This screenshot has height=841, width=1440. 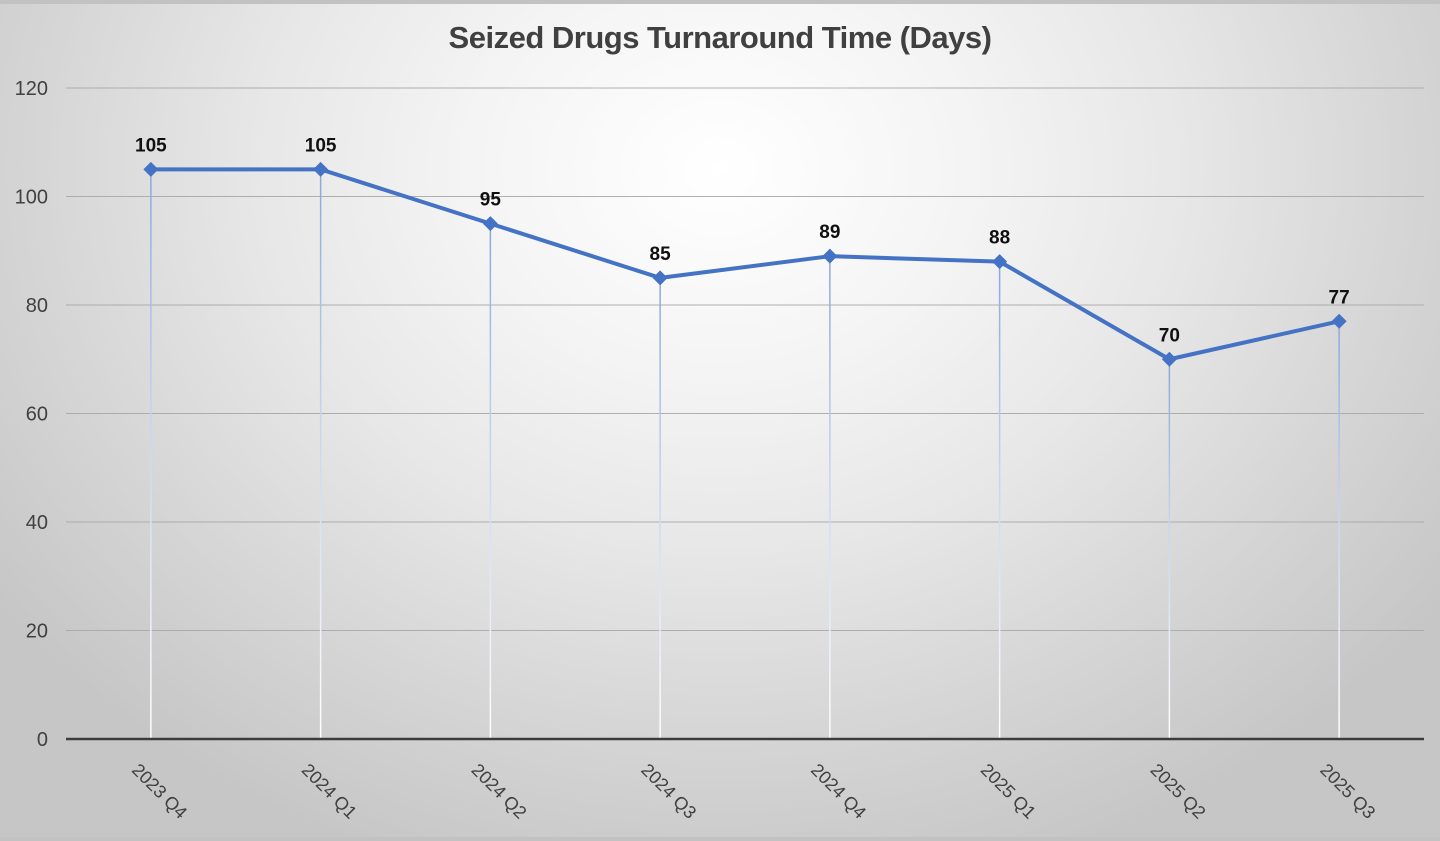 I want to click on y-tick-label-120: 120, so click(x=31, y=89).